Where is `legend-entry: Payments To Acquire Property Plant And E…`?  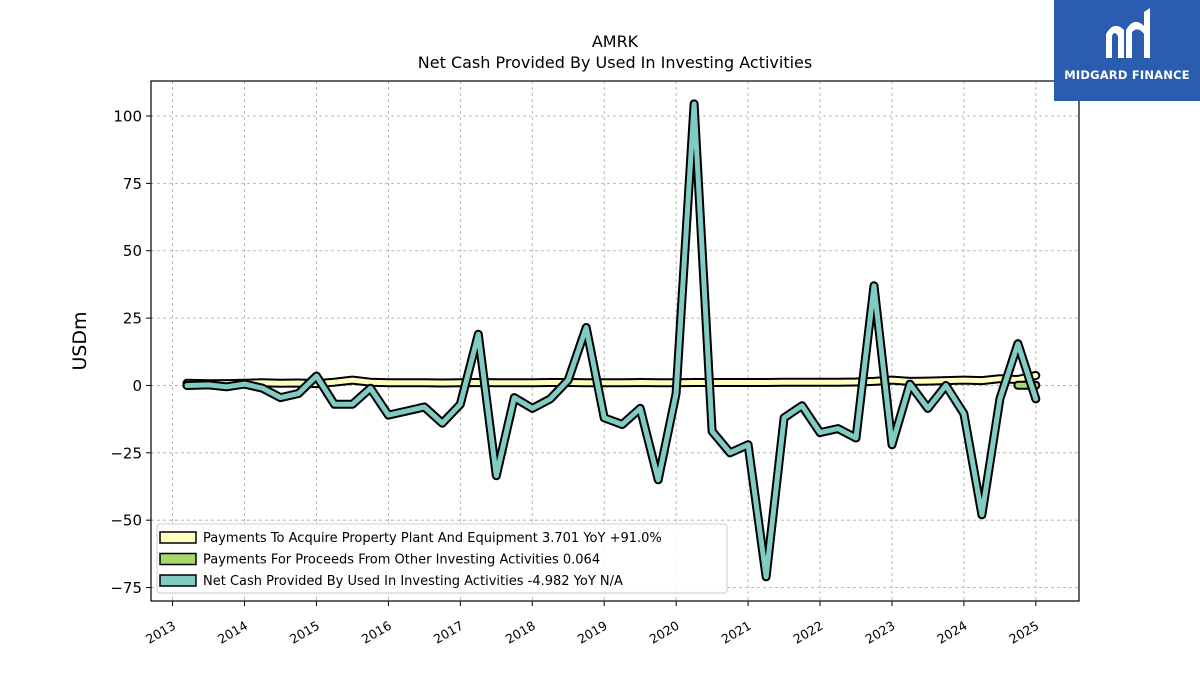 legend-entry: Payments To Acquire Property Plant And E… is located at coordinates (432, 538).